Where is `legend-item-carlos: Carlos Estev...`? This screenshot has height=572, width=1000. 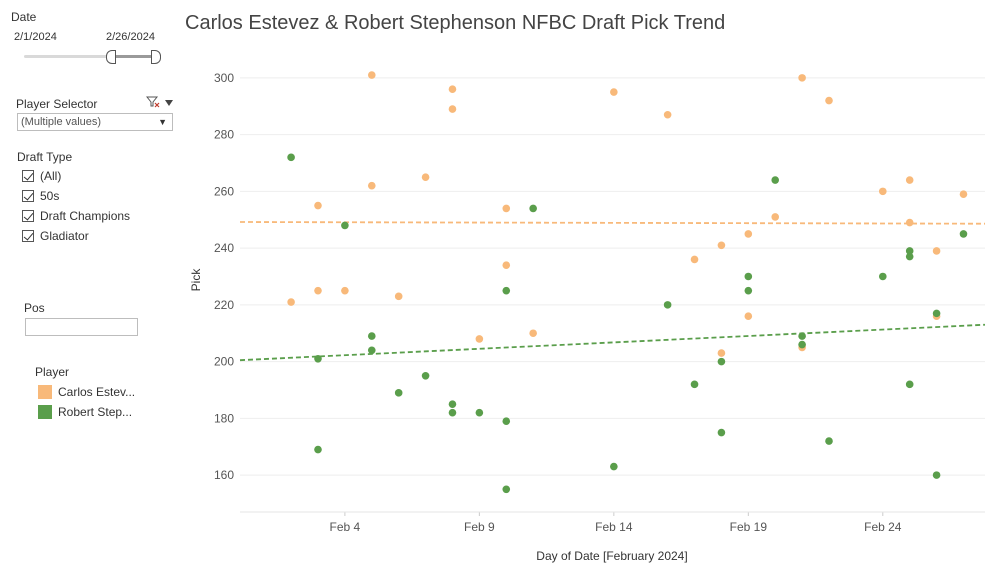 legend-item-carlos: Carlos Estev... is located at coordinates (86, 392).